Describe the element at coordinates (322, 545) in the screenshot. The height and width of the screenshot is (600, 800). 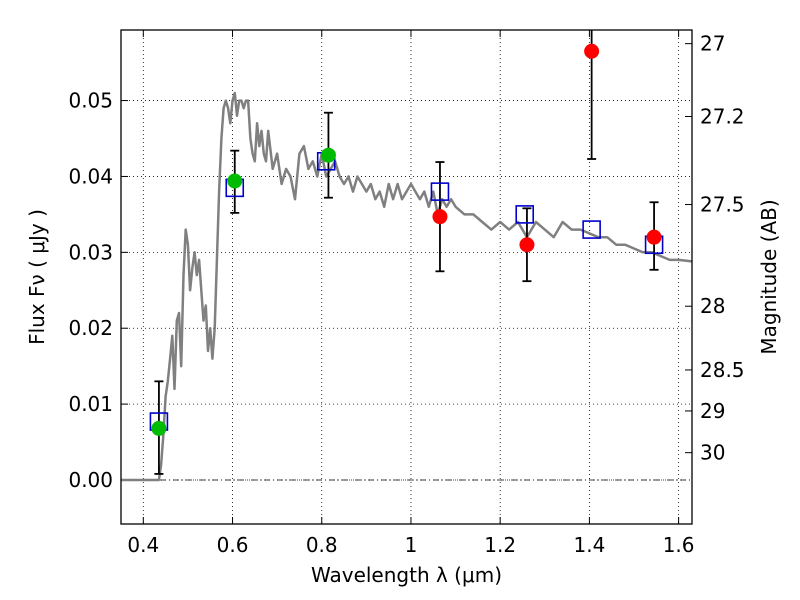
I see `x-tick-label: 0.8` at that location.